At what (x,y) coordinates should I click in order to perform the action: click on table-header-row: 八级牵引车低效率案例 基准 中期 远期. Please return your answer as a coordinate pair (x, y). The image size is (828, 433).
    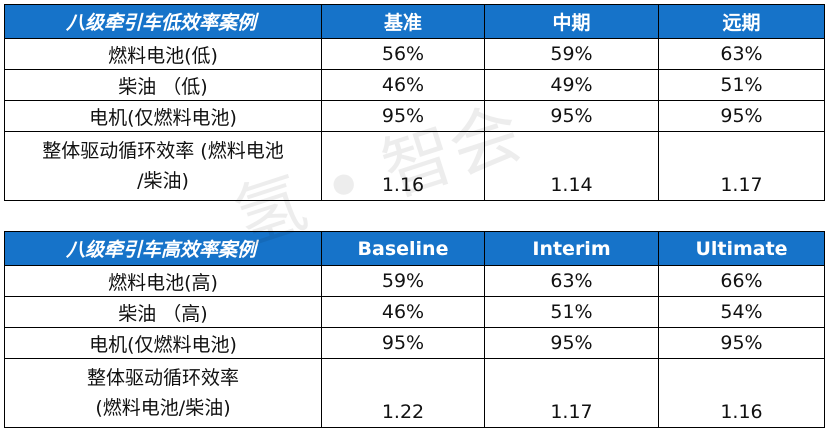
    Looking at the image, I should click on (414, 21).